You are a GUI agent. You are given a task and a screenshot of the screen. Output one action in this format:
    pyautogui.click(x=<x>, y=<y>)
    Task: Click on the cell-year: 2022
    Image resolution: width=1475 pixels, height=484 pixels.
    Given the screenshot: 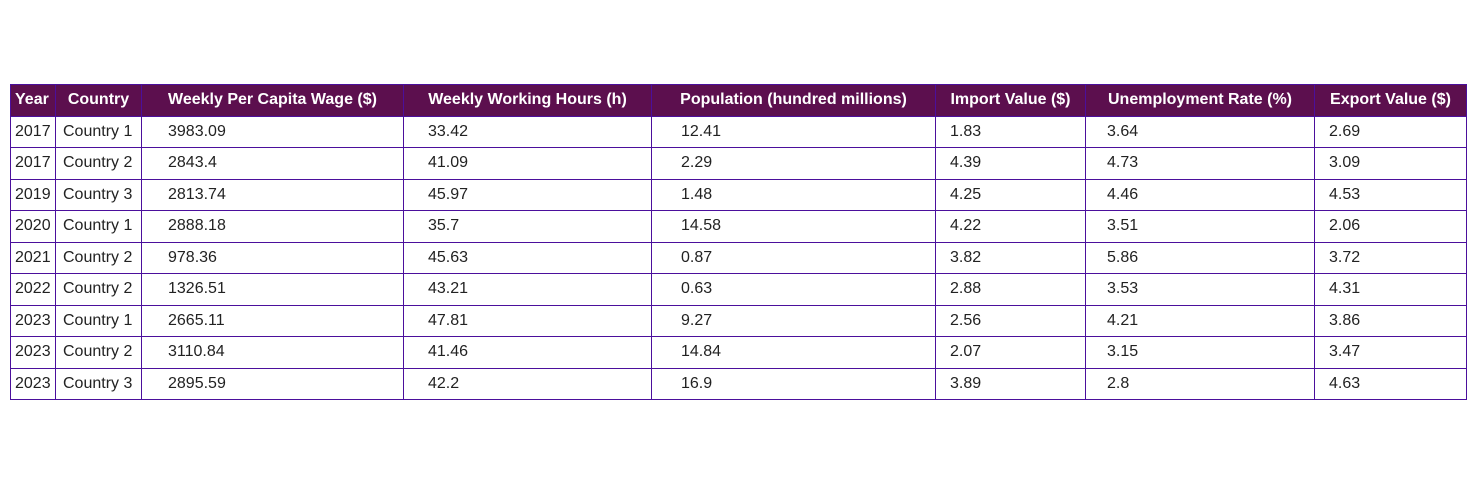 What is the action you would take?
    pyautogui.click(x=33, y=289)
    